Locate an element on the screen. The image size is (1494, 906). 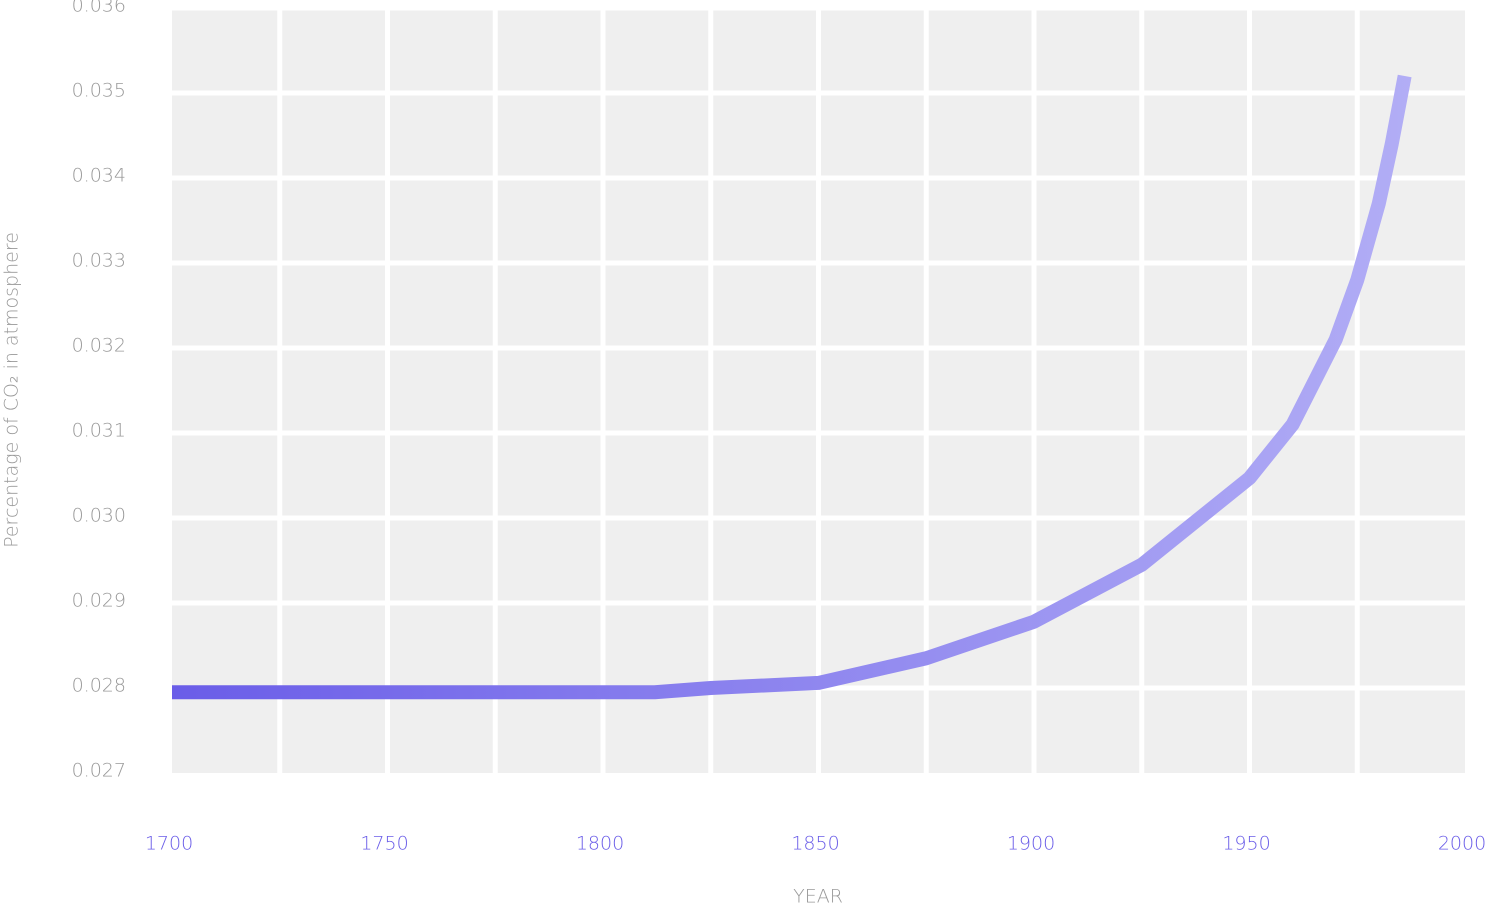
y-tick-label: 0.030 is located at coordinates (99, 516).